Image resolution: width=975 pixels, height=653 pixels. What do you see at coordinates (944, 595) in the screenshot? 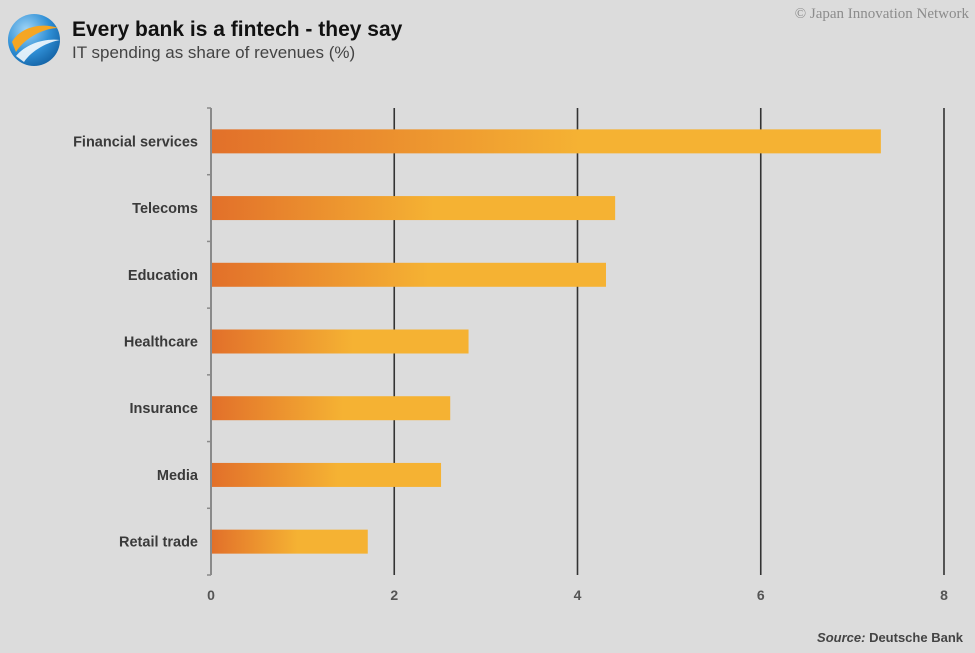
I see `x-tick-label: 8` at bounding box center [944, 595].